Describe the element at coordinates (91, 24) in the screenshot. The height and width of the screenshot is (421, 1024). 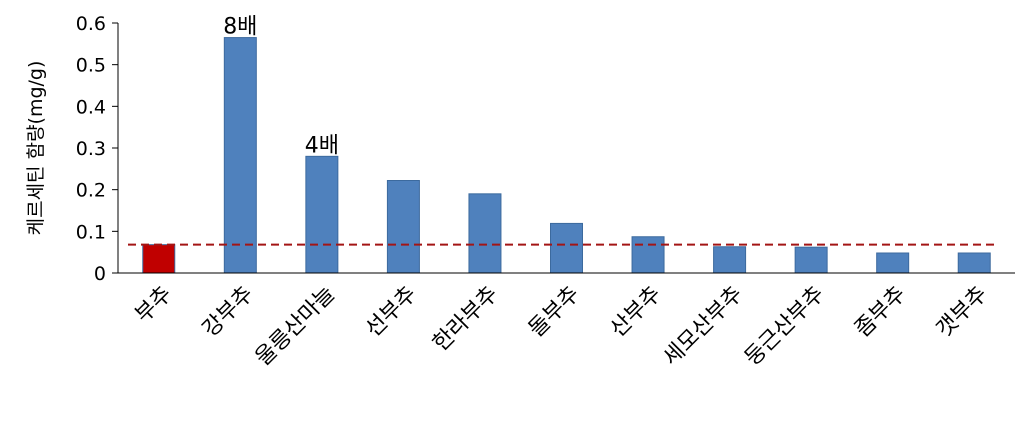
I see `y-tick-label: 0.6` at that location.